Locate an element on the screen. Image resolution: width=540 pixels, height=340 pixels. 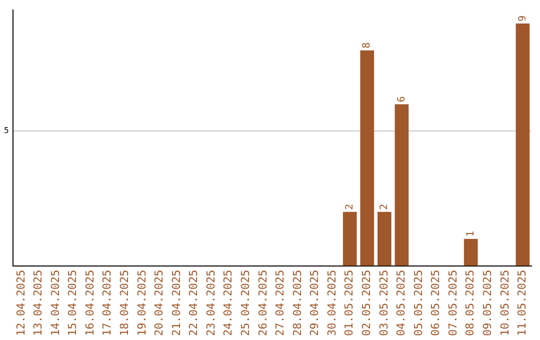
data-label: 8 is located at coordinates (367, 45).